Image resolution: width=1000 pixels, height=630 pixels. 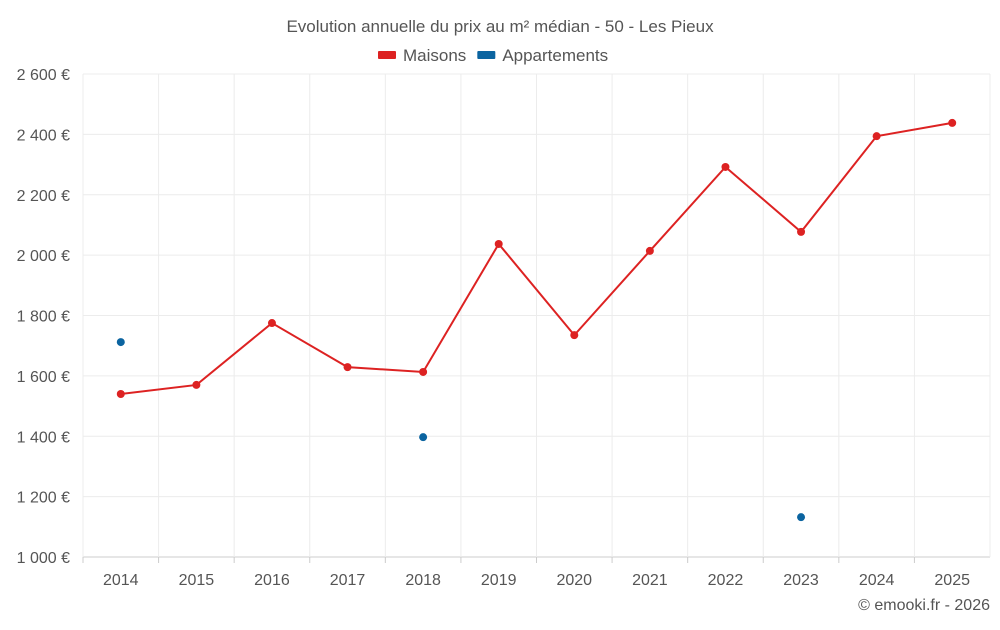 I want to click on y-tick-label: 1 000 €, so click(x=43, y=558).